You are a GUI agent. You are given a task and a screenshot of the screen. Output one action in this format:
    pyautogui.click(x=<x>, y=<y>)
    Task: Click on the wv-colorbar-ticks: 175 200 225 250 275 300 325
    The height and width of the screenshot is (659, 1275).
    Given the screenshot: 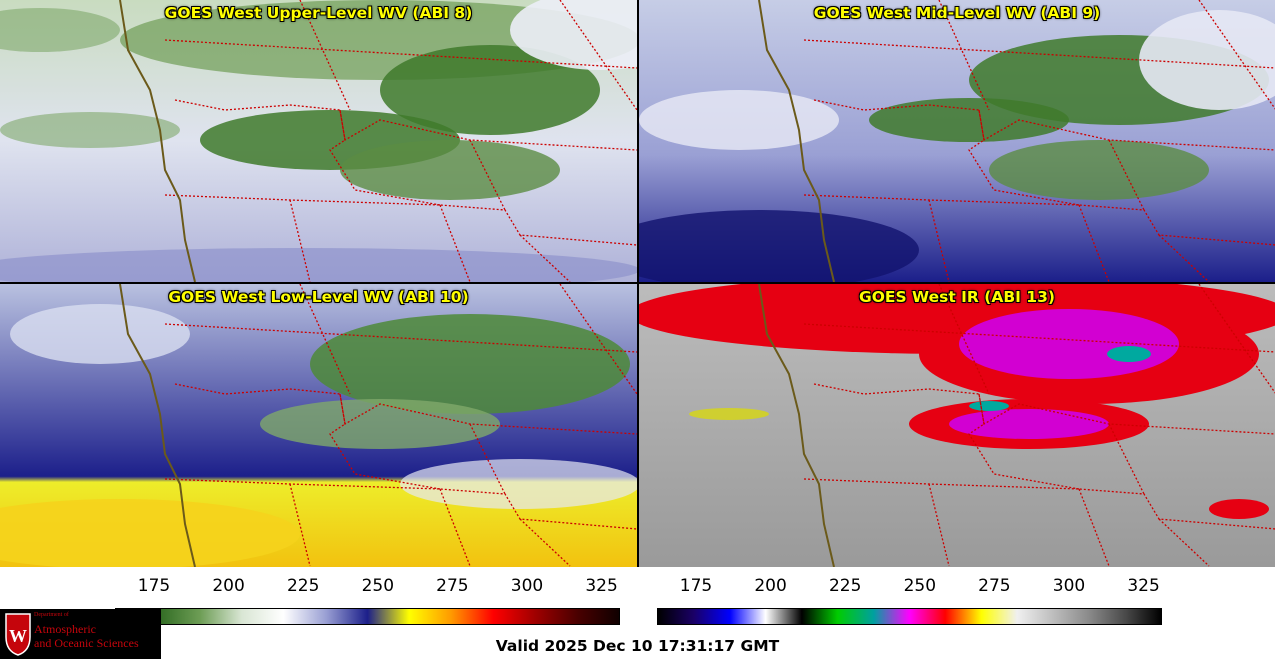 What is the action you would take?
    pyautogui.click(x=318, y=588)
    